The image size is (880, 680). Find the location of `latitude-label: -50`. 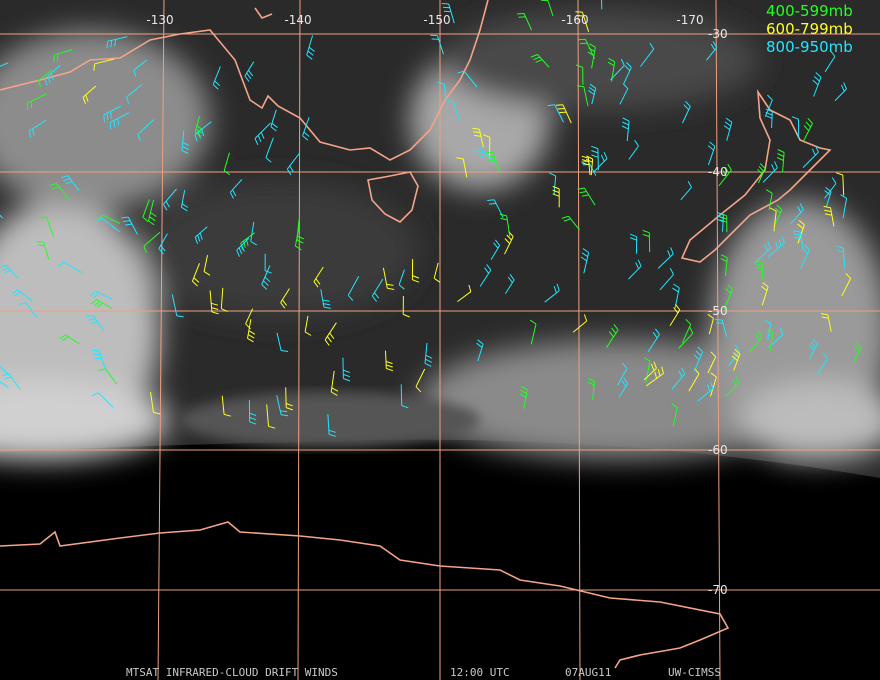

latitude-label: -50 is located at coordinates (718, 311).